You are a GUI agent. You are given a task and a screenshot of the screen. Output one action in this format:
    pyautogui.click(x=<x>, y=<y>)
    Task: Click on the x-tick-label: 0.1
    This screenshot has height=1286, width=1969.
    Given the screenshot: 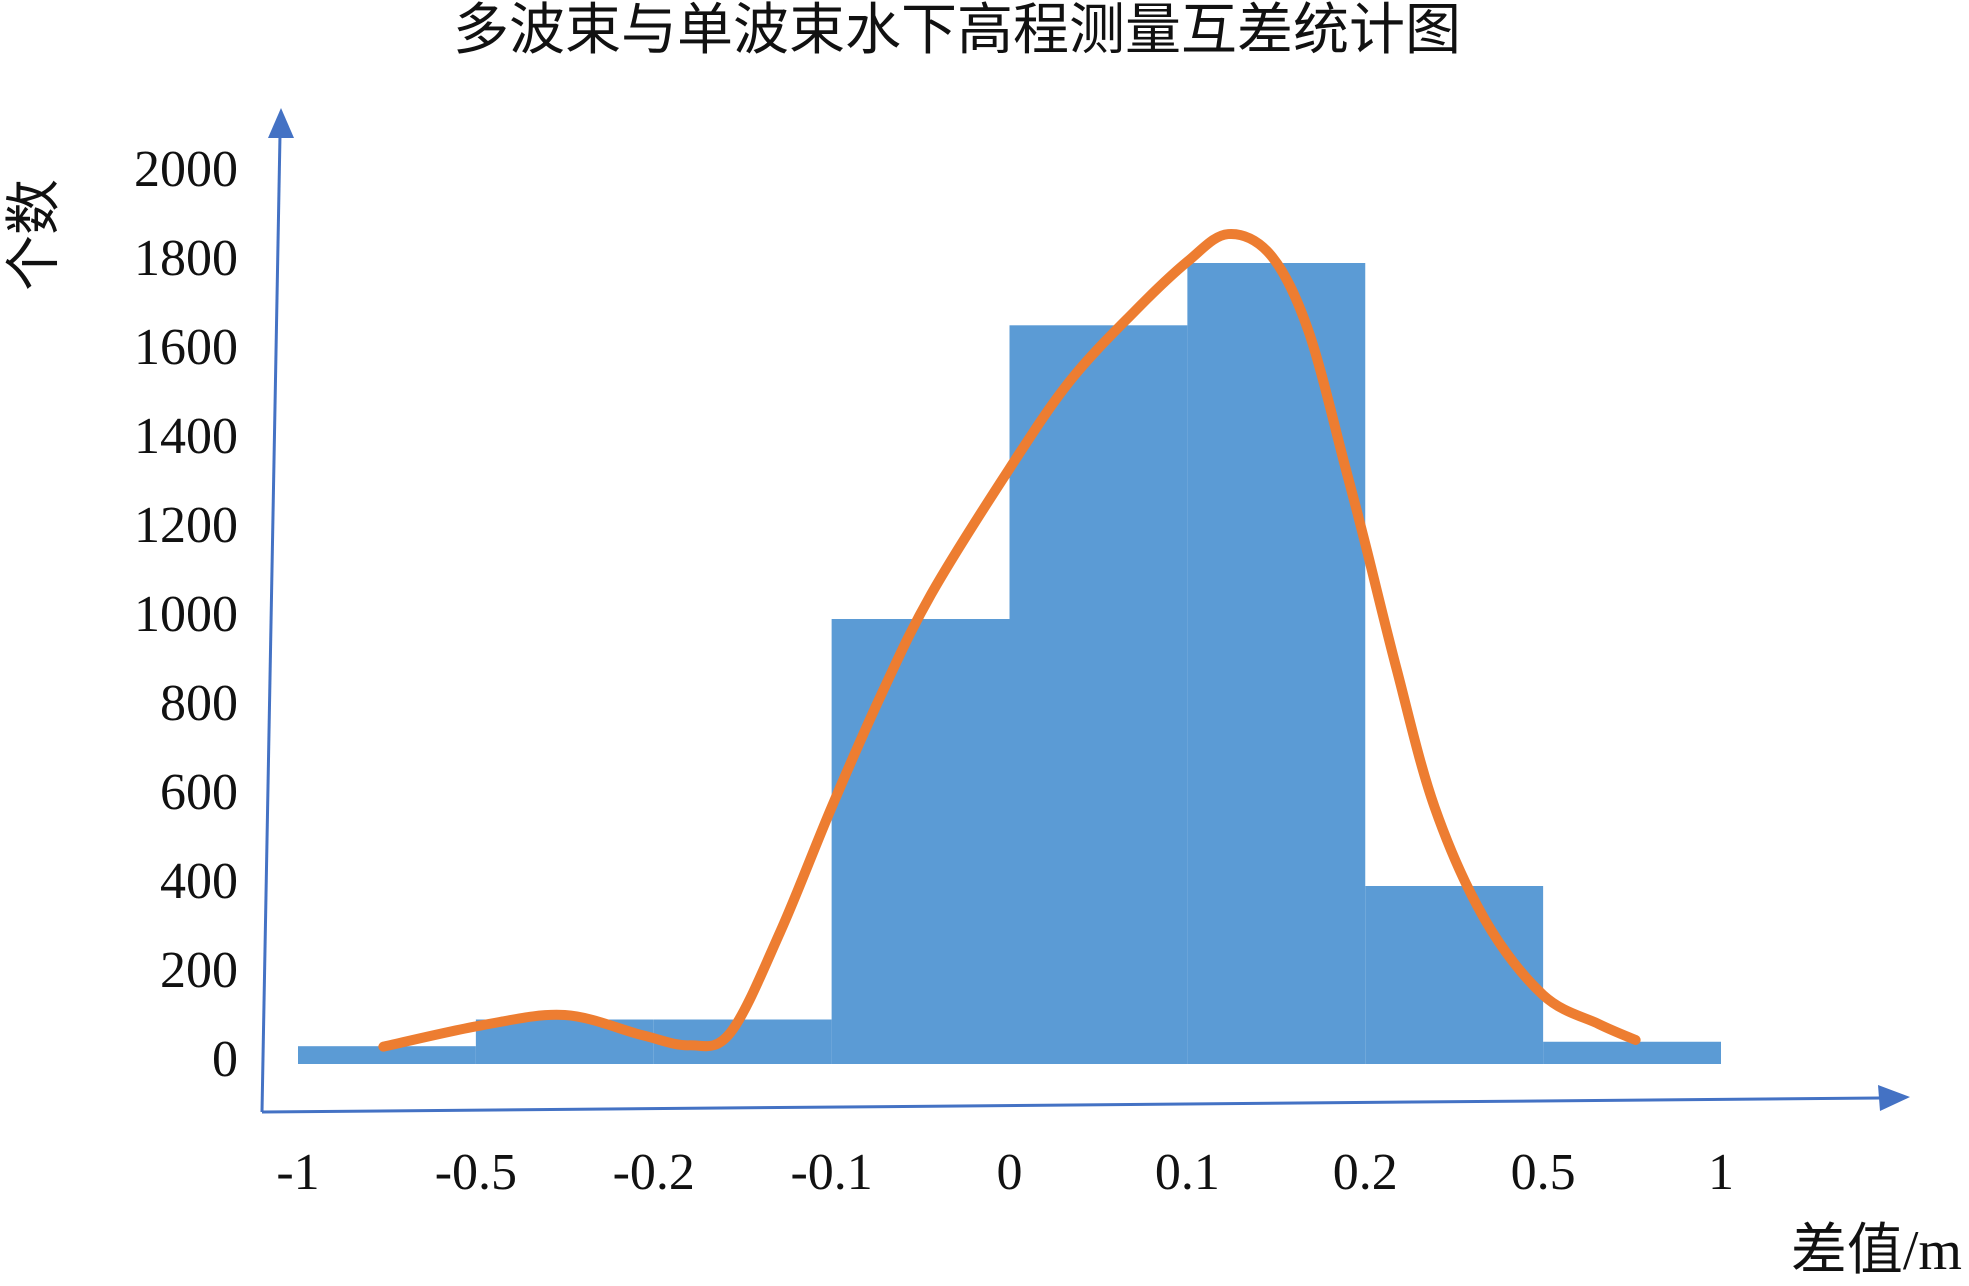 What is the action you would take?
    pyautogui.click(x=1187, y=1172)
    